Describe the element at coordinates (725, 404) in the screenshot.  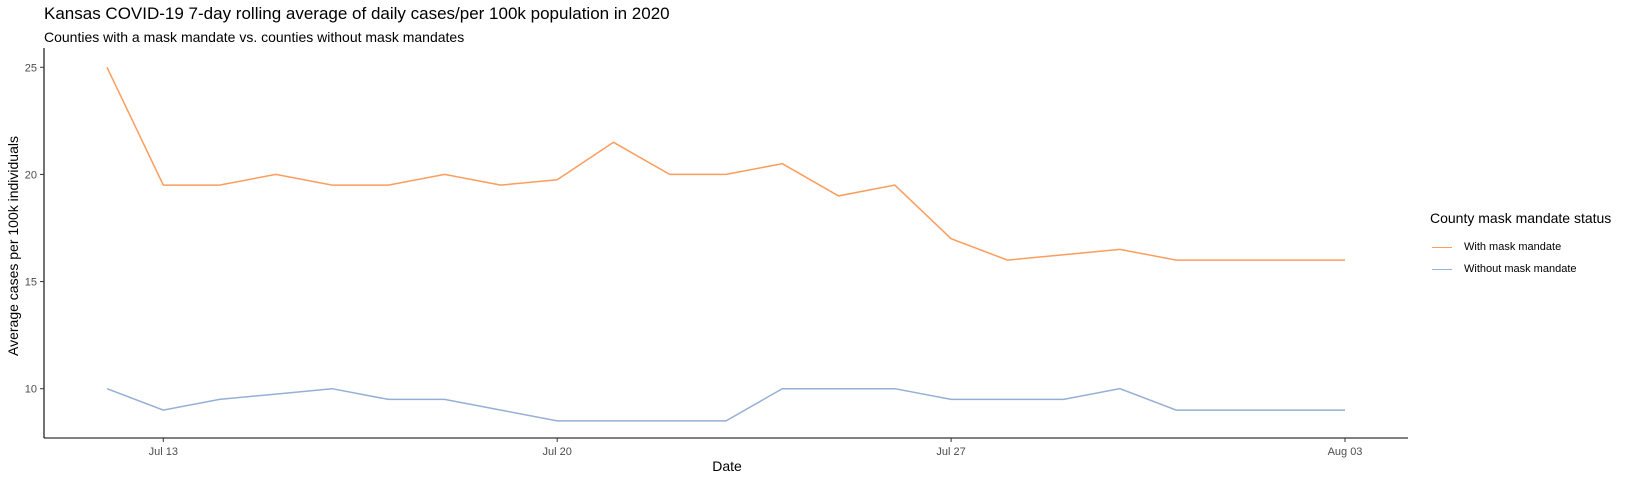
I see `series-line-without-mask-mandate` at that location.